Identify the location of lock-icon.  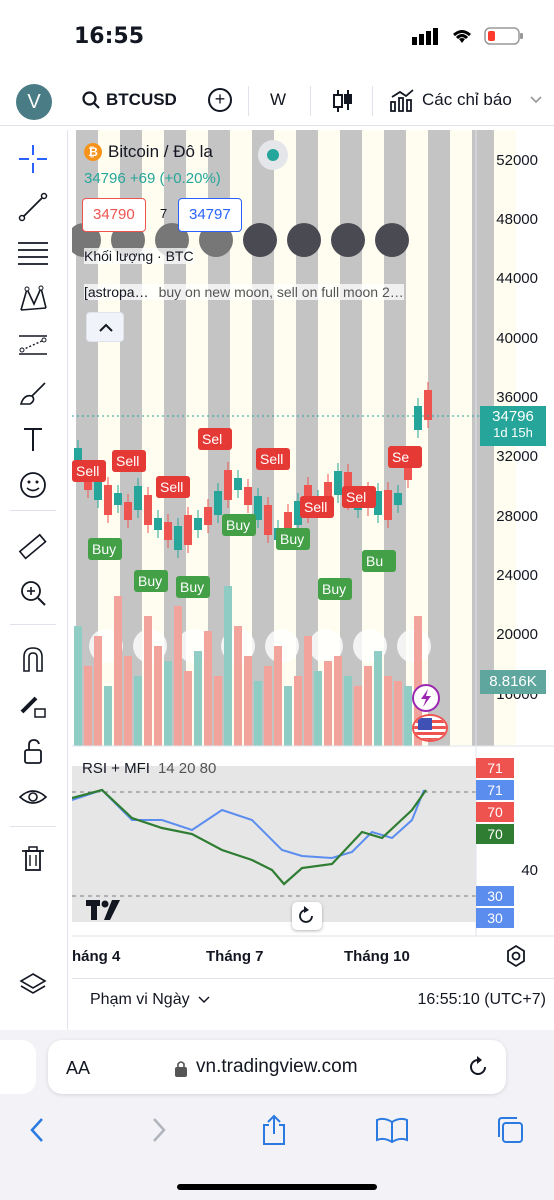
(181, 1069).